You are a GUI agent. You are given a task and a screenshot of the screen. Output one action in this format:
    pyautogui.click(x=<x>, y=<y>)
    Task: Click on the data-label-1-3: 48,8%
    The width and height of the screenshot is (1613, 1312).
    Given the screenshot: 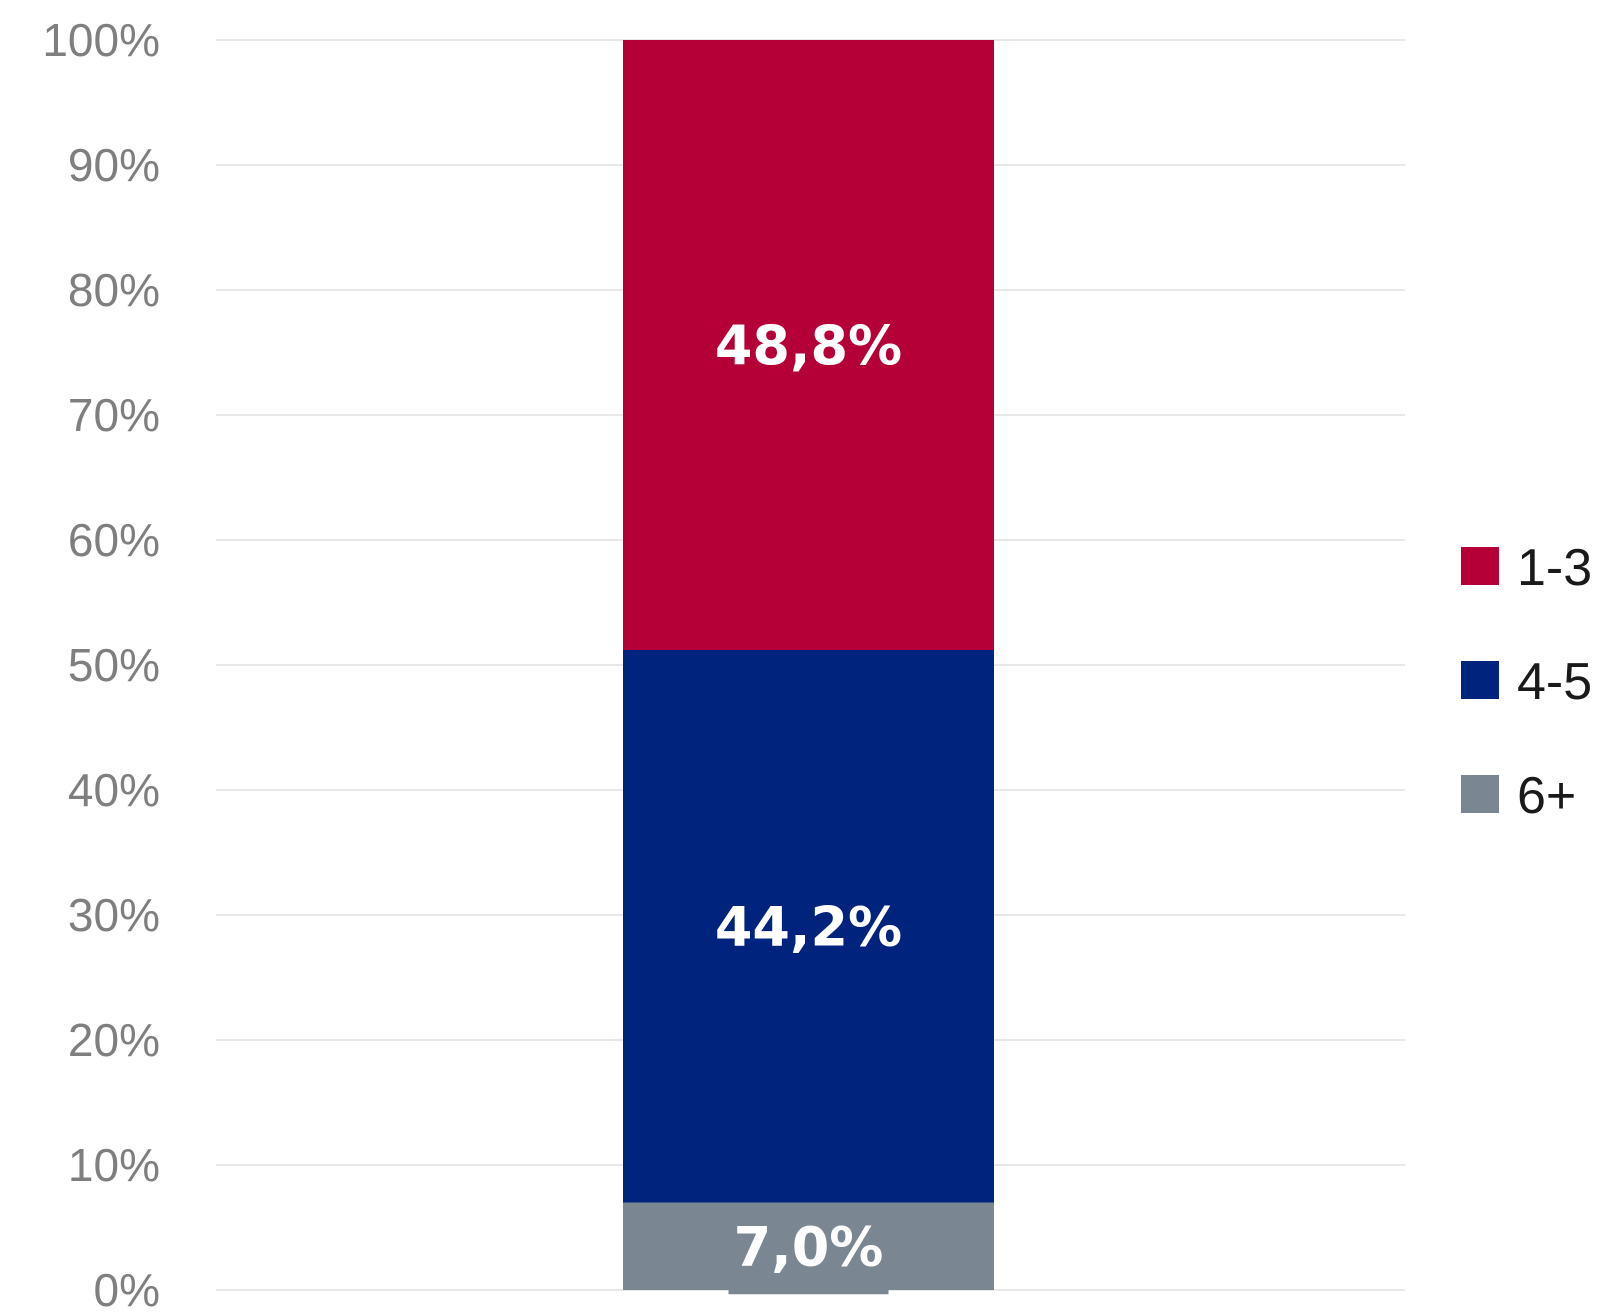 What is the action you would take?
    pyautogui.click(x=808, y=345)
    